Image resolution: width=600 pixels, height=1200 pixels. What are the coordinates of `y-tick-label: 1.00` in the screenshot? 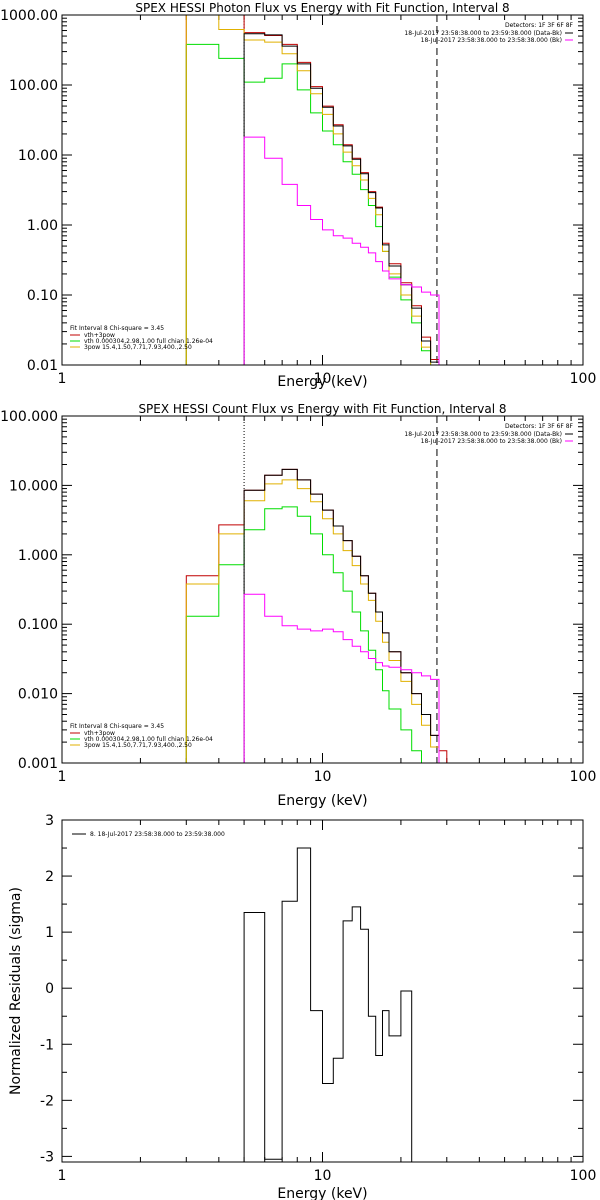 It's located at (42, 226).